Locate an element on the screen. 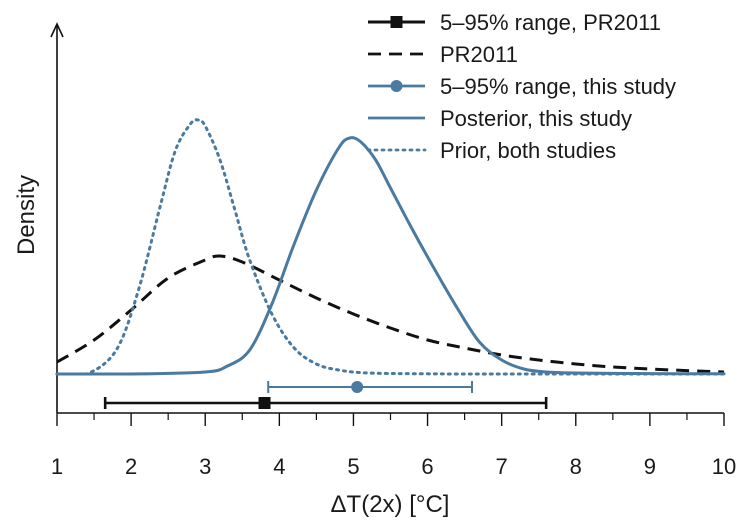  legend-item: Posterior, this study is located at coordinates (500, 118).